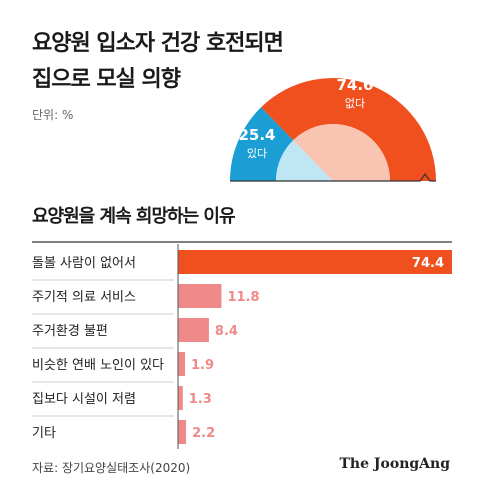 This screenshot has height=494, width=480. What do you see at coordinates (84, 263) in the screenshot?
I see `bar-category-label: 돌볼 사람이 없어서` at bounding box center [84, 263].